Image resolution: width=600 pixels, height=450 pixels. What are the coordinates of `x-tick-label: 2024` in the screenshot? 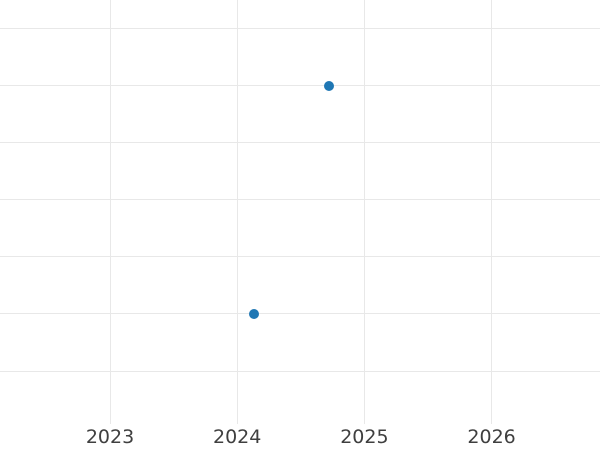 It's located at (237, 437).